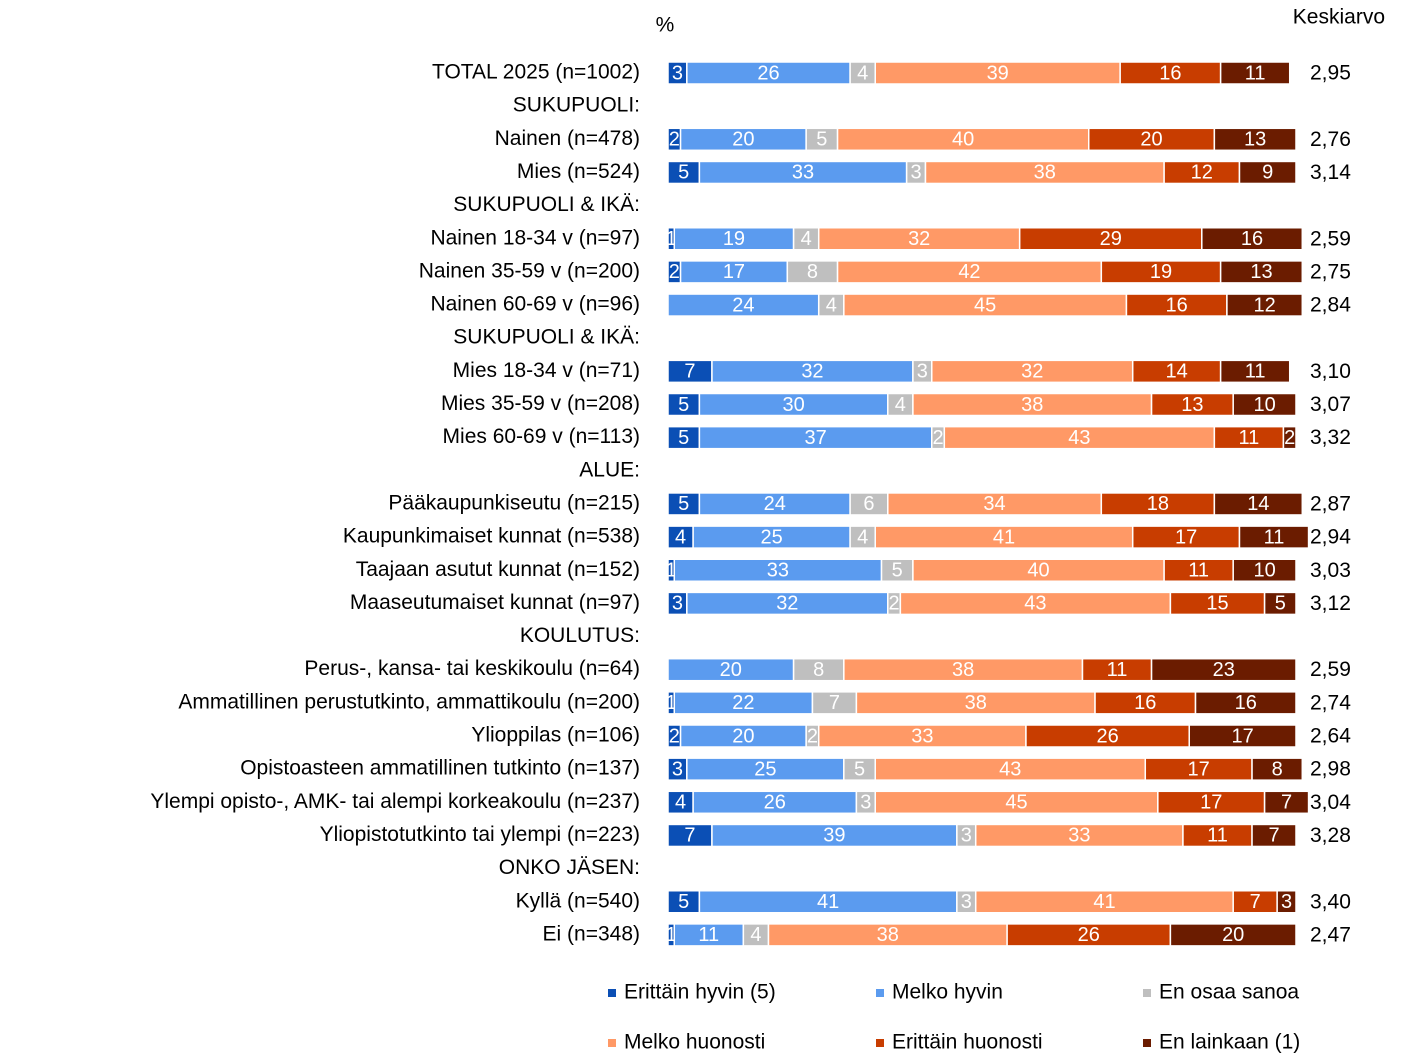  What do you see at coordinates (1104, 902) in the screenshot?
I see `data-label: 41` at bounding box center [1104, 902].